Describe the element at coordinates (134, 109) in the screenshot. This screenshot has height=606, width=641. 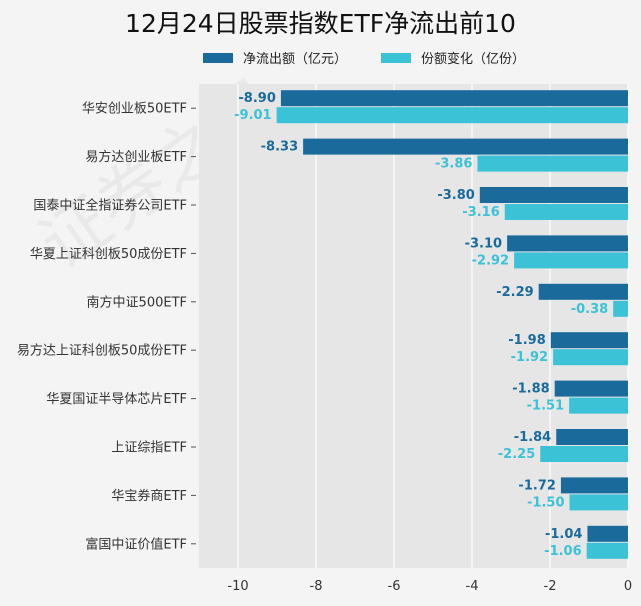
I see `category-label: 华安创业板50ETF` at that location.